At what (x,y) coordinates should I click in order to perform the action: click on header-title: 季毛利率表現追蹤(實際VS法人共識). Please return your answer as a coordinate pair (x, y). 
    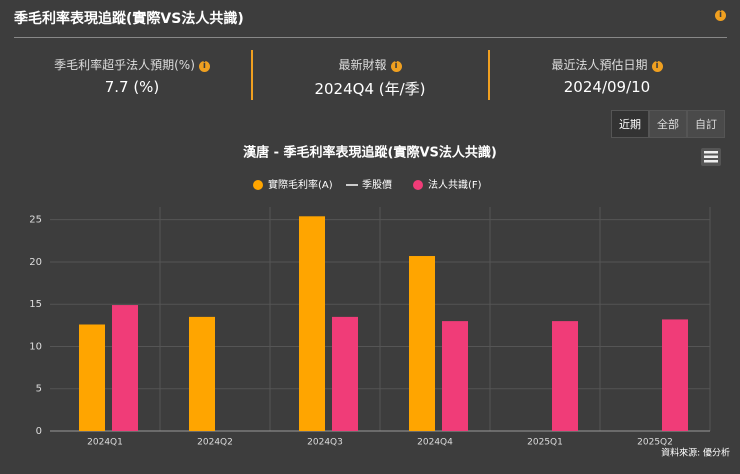
    Looking at the image, I should click on (129, 19).